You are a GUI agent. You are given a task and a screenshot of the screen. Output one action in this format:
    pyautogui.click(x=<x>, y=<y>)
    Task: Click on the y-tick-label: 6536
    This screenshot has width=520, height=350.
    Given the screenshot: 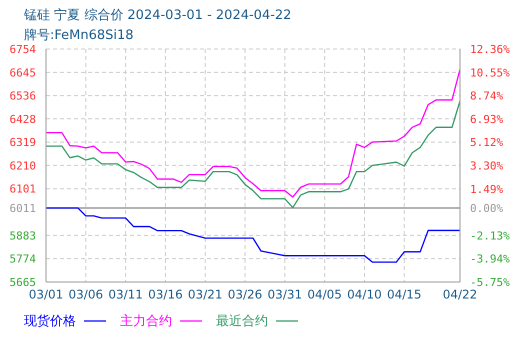 What is the action you would take?
    pyautogui.click(x=23, y=96)
    